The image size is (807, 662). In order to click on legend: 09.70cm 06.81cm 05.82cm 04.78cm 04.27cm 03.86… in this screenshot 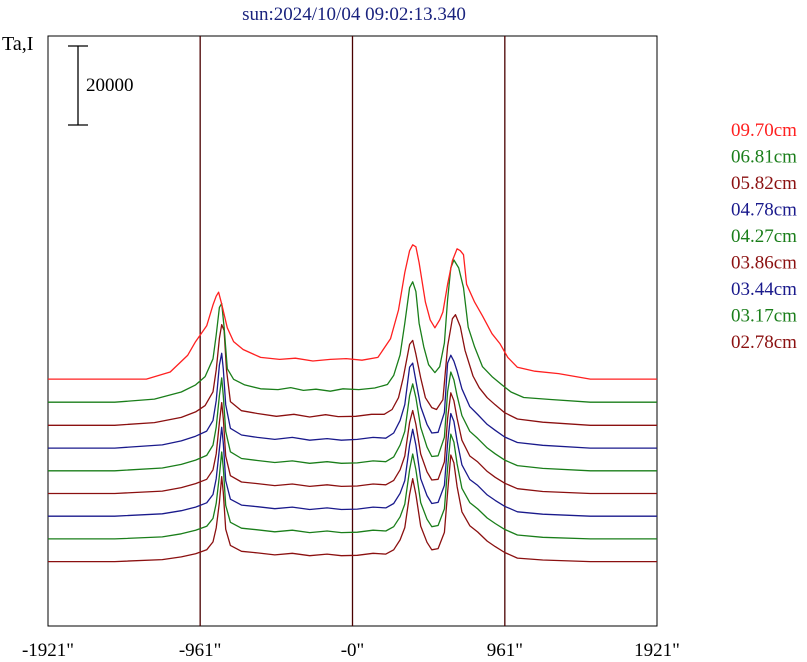, I will do `click(764, 236)`.